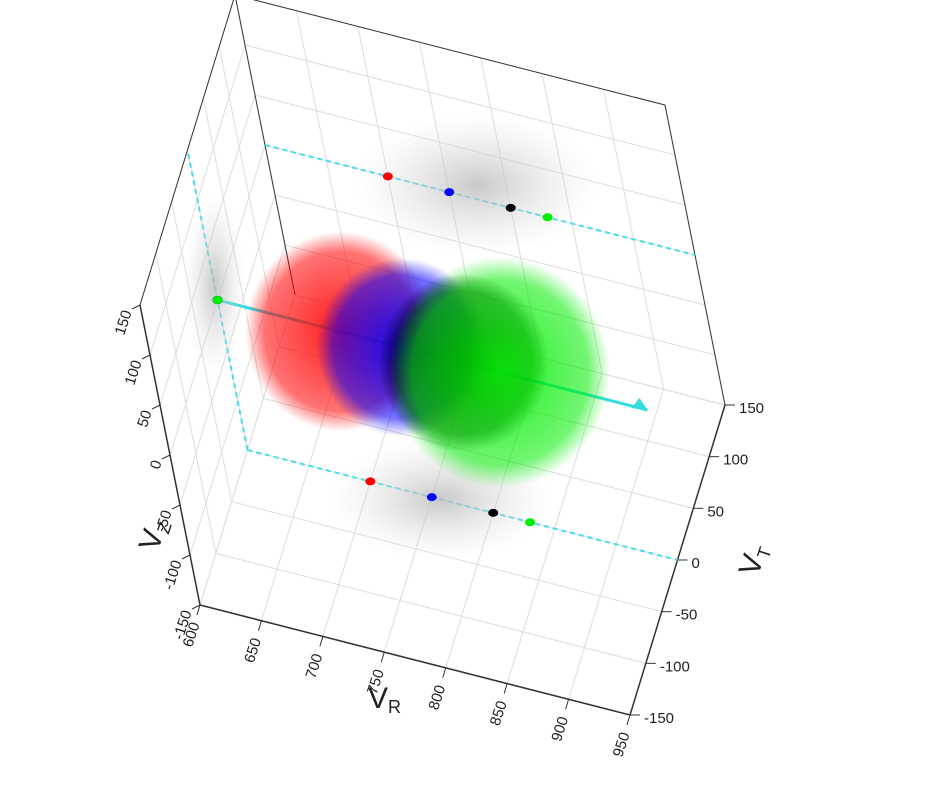  I want to click on arrow-head, so click(639, 404).